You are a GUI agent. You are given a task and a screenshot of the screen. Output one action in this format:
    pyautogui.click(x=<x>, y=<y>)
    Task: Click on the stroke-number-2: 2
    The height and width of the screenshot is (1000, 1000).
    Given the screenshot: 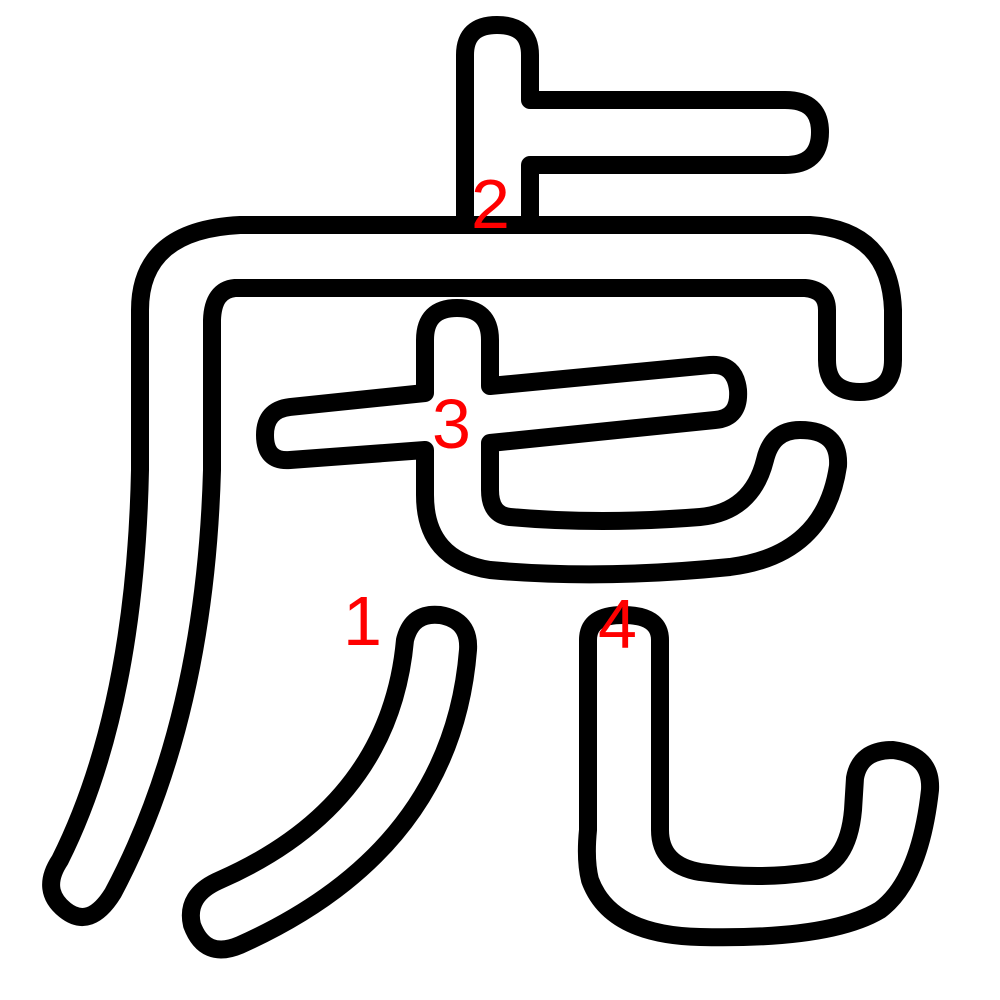 What is the action you would take?
    pyautogui.click(x=490, y=204)
    